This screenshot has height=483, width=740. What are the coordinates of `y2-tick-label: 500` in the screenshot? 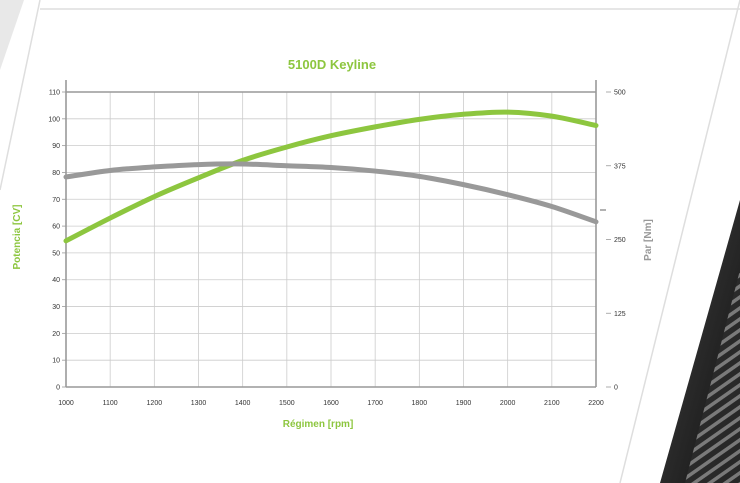 It's located at (620, 93).